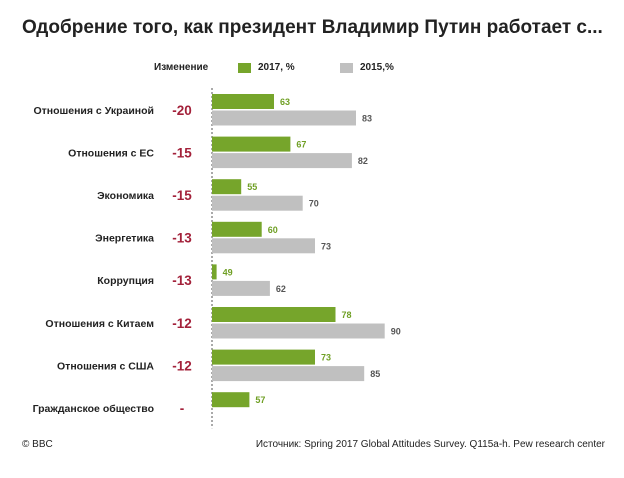  Describe the element at coordinates (276, 67) in the screenshot. I see `legend-label-2017: 2017, %` at that location.